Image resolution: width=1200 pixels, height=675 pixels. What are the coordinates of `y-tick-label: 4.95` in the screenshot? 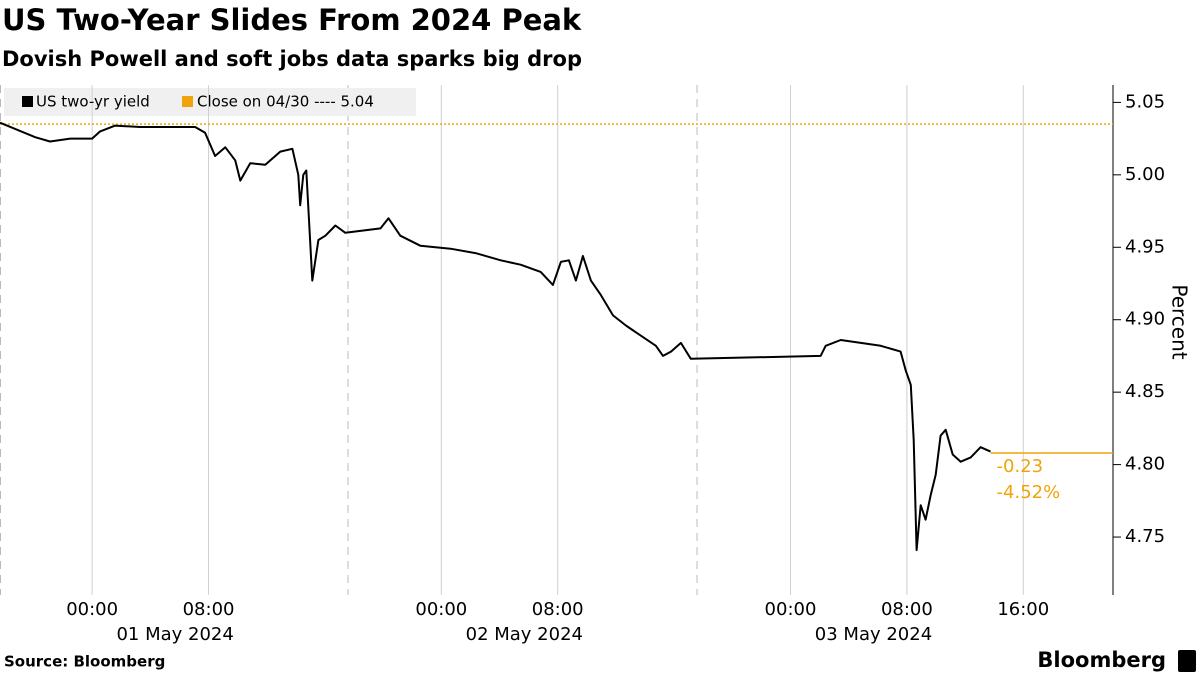 It's located at (1145, 246).